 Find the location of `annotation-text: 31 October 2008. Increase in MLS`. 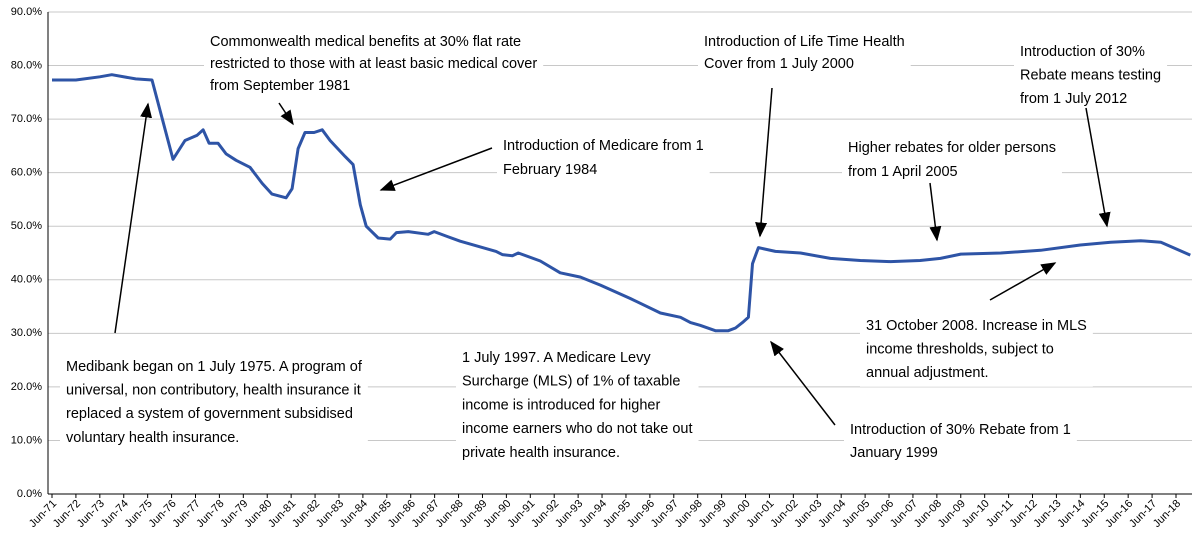

annotation-text: 31 October 2008. Increase in MLS is located at coordinates (976, 326).